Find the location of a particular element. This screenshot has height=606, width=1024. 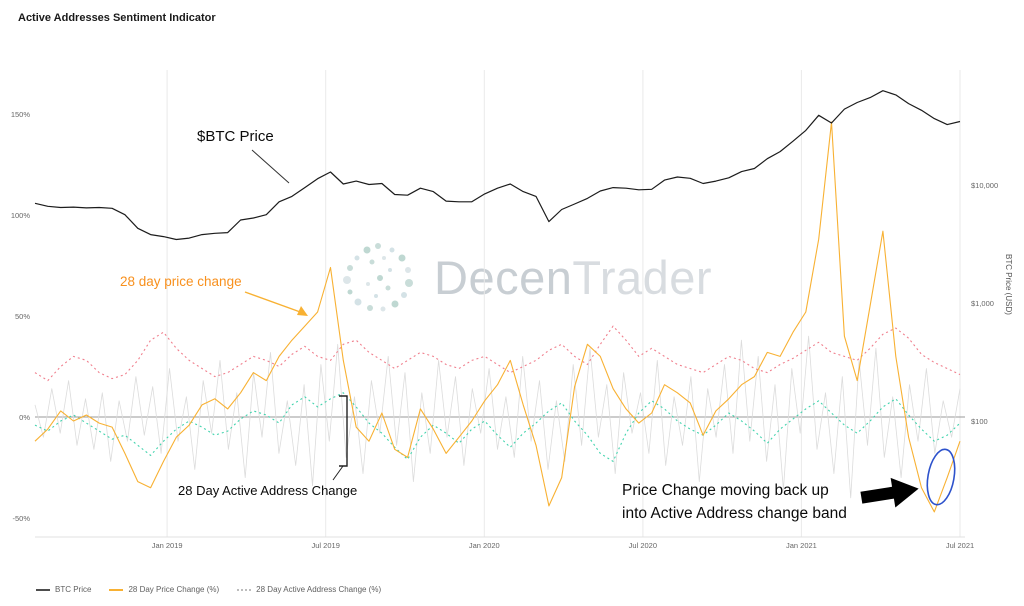

annotation-price-change: 28 day price change is located at coordinates (181, 281).